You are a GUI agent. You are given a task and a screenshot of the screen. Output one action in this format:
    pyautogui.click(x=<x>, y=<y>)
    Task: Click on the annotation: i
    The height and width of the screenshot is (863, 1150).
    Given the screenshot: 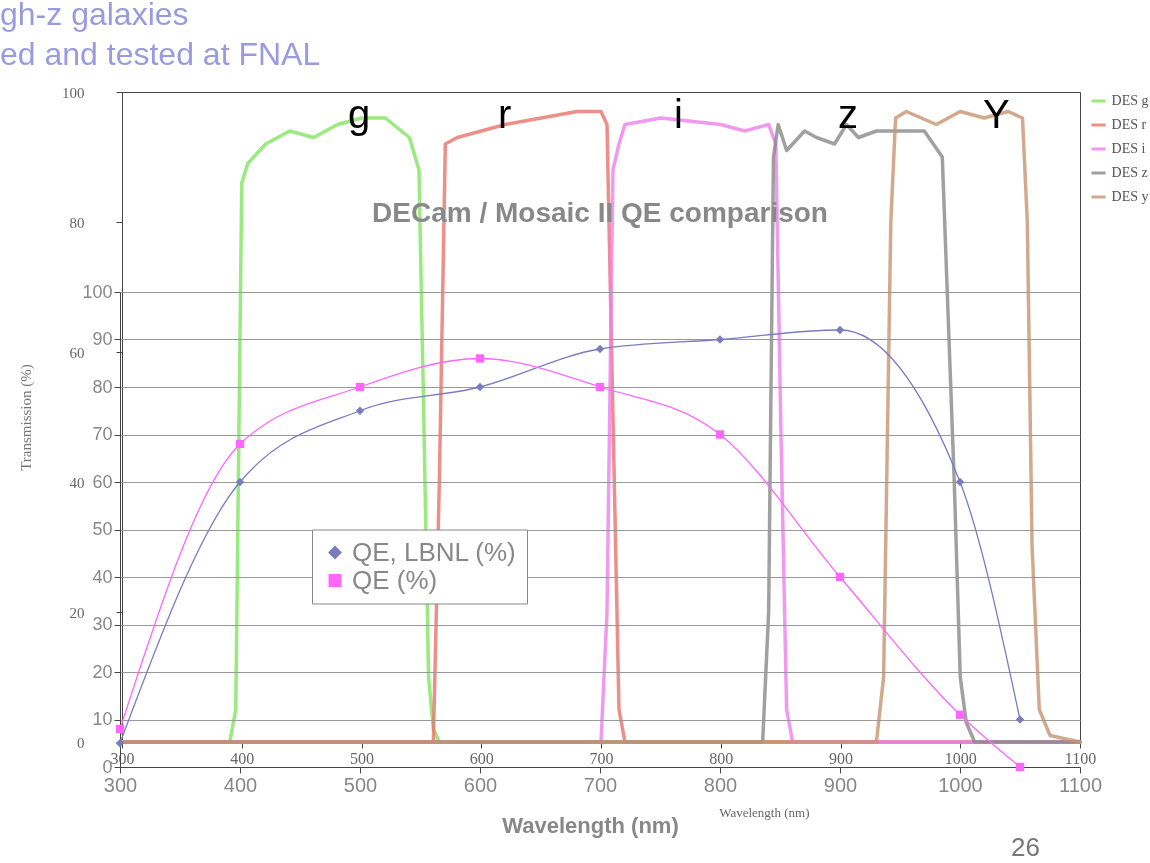 What is the action you would take?
    pyautogui.click(x=678, y=114)
    